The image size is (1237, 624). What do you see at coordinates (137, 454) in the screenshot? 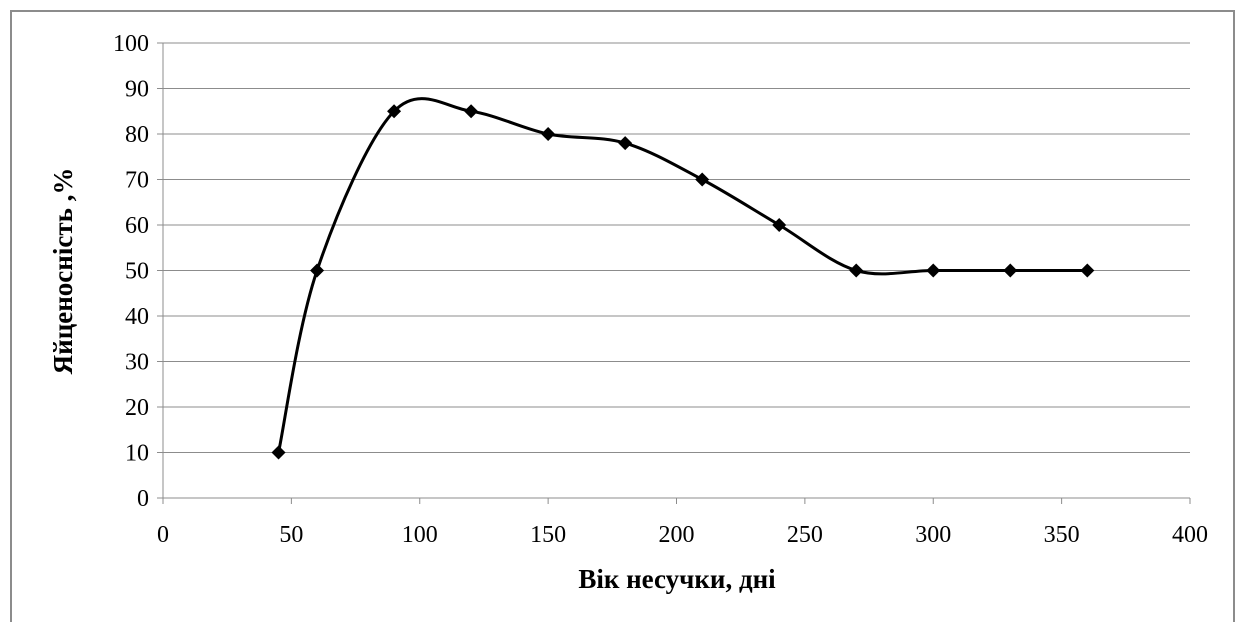
I see `y-tick-label-10: 10` at bounding box center [137, 454].